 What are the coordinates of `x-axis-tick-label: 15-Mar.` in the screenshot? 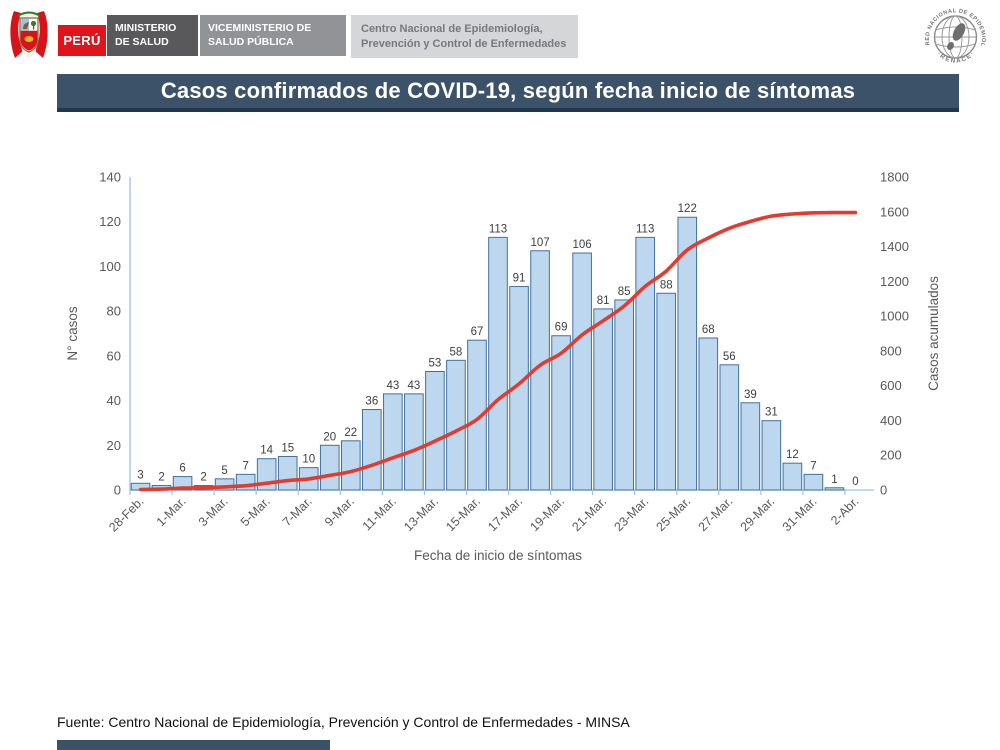 It's located at (463, 514).